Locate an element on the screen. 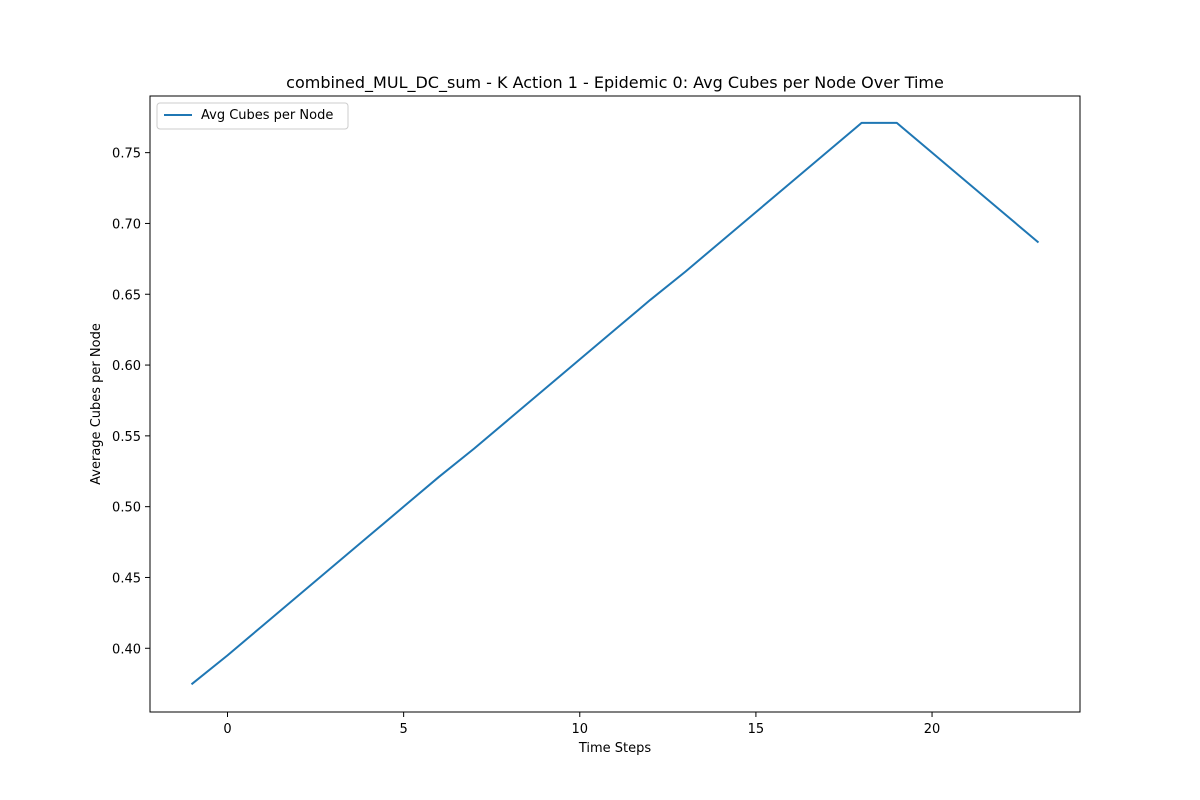 This screenshot has width=1200, height=800. y-tick-label: 0.70 is located at coordinates (126, 224).